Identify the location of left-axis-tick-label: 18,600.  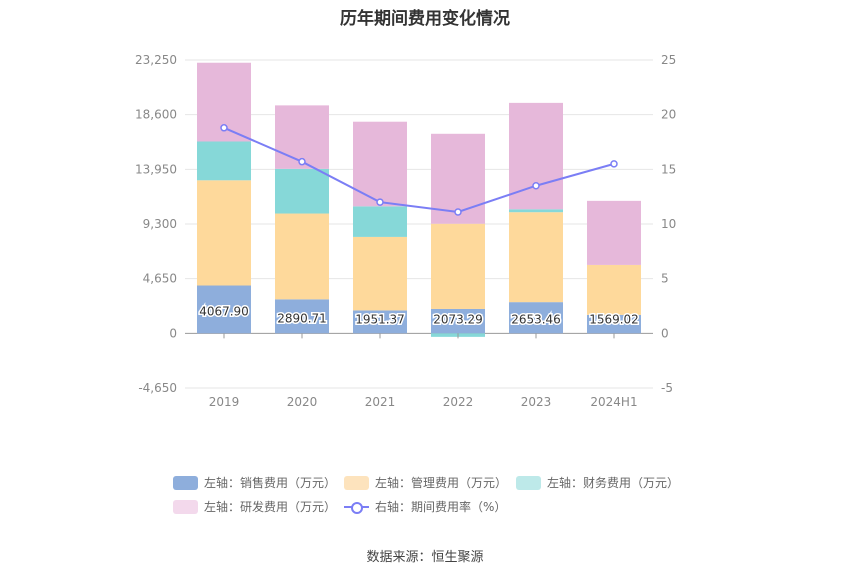
(156, 115).